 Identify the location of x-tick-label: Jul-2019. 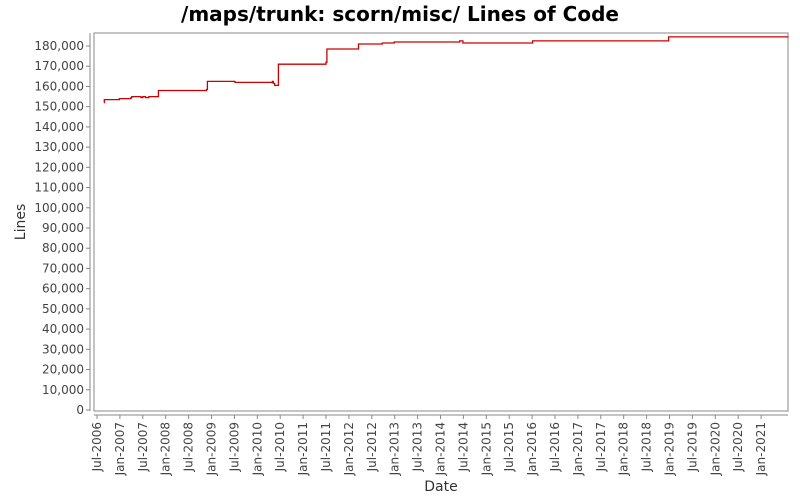
(692, 447).